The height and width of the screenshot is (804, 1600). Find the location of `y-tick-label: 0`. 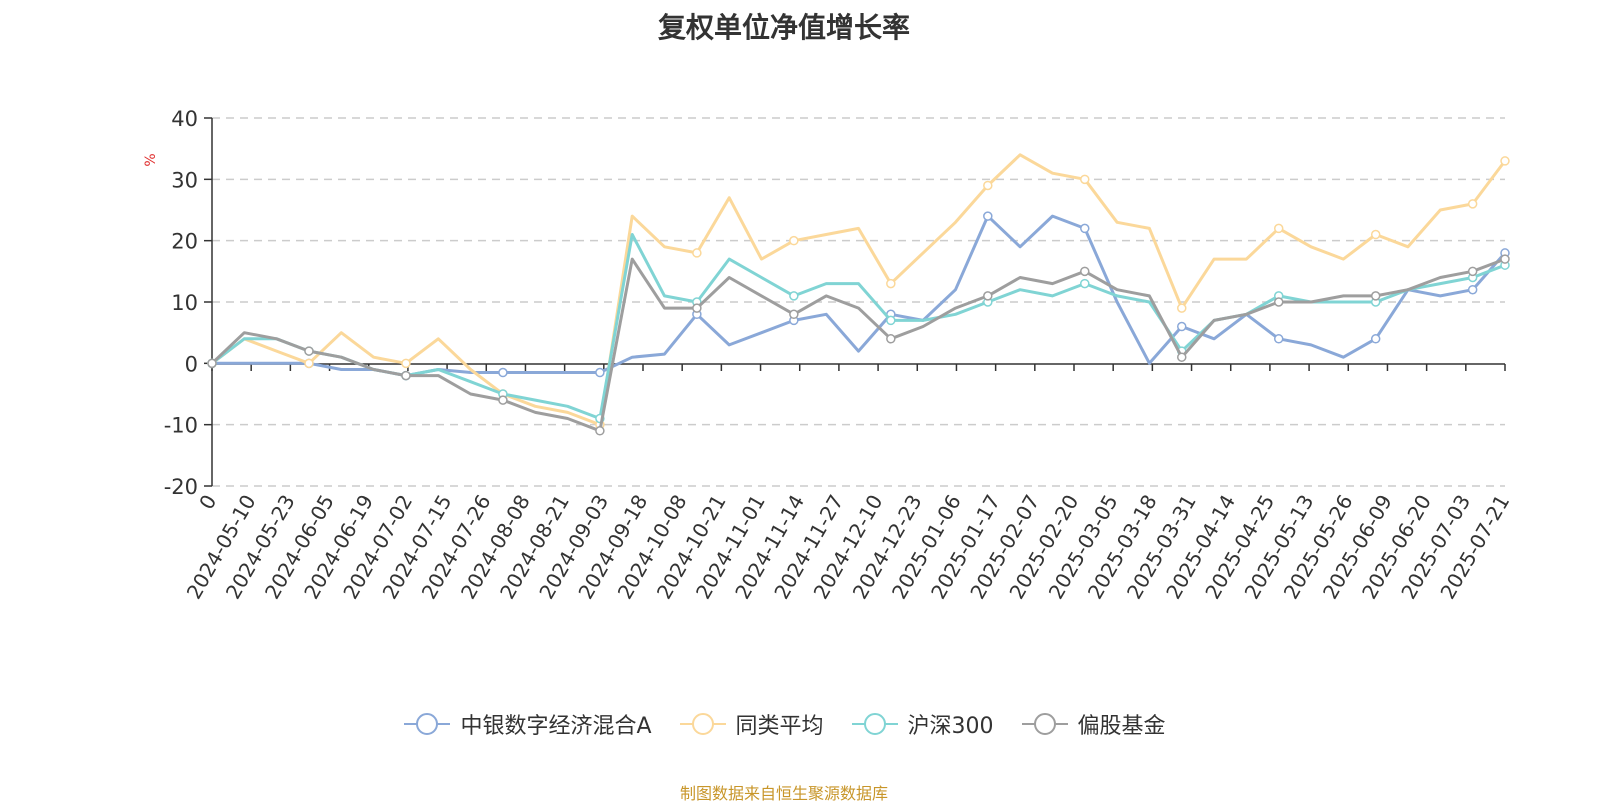

y-tick-label: 0 is located at coordinates (191, 364).